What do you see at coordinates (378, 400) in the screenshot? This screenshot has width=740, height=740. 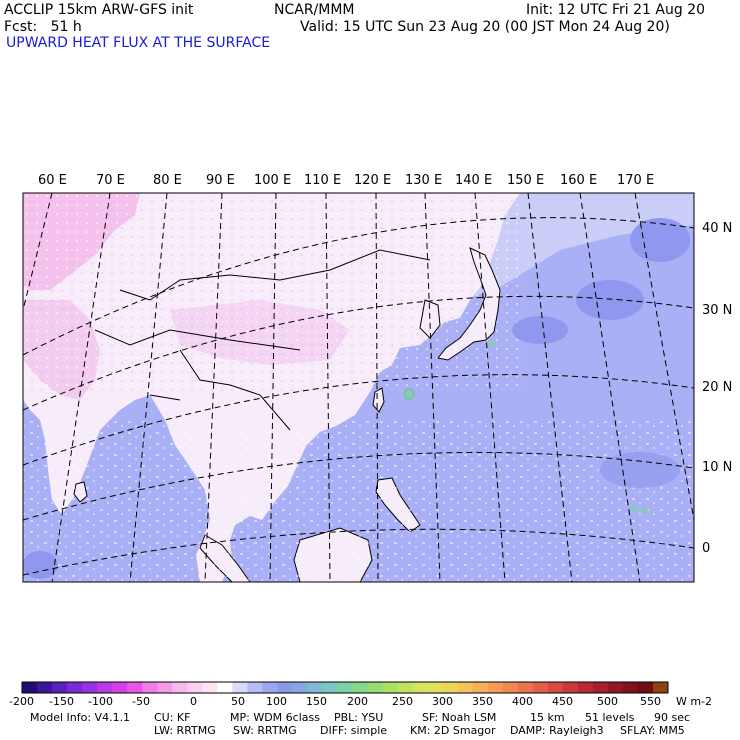 I see `taiwan` at bounding box center [378, 400].